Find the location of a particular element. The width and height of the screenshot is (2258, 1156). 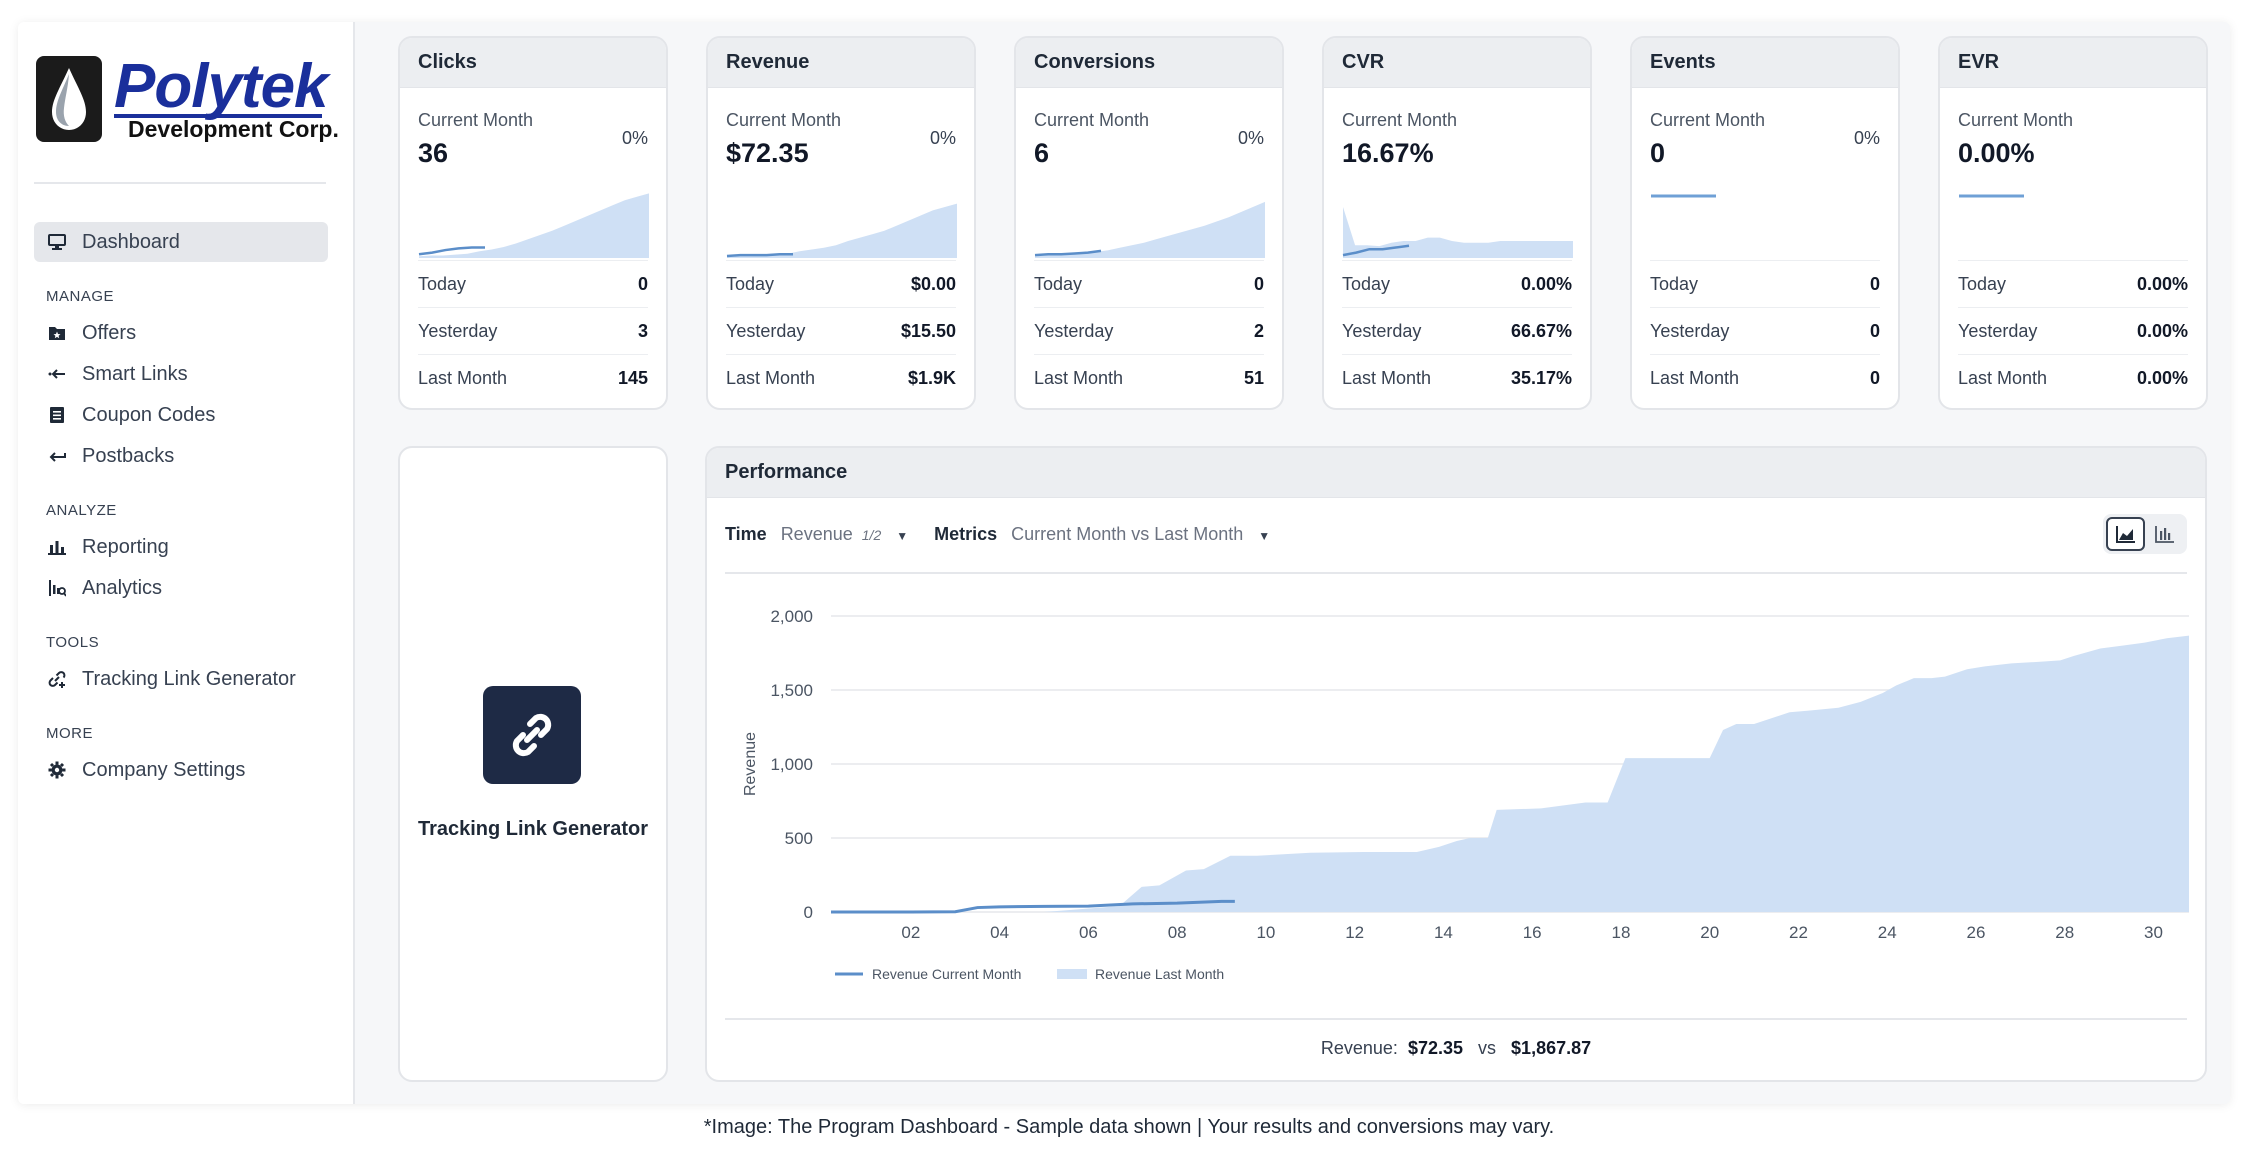

link-plus-icon is located at coordinates (57, 679).